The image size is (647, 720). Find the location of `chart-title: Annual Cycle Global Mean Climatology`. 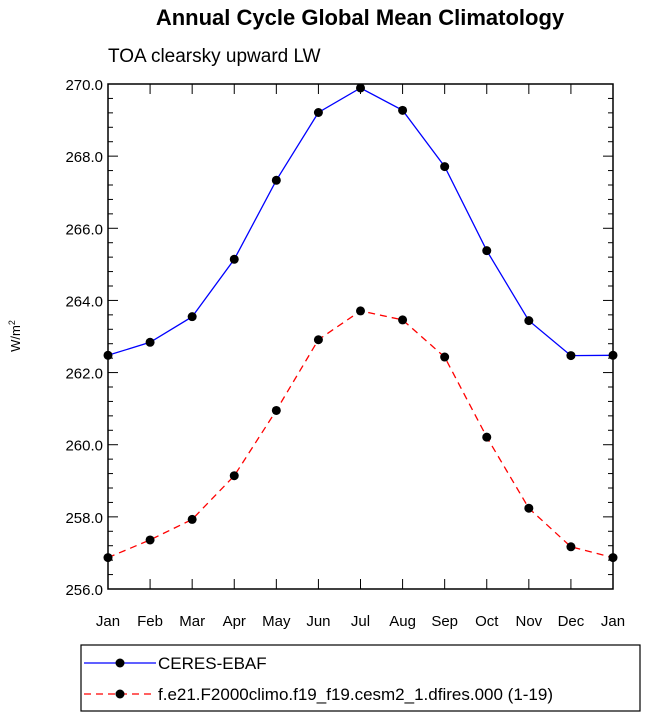

chart-title: Annual Cycle Global Mean Climatology is located at coordinates (360, 17).